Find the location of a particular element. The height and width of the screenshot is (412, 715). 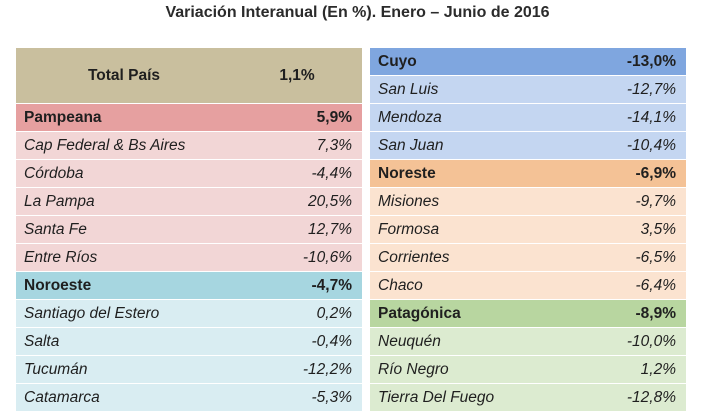

province-value: 0,2% is located at coordinates (334, 313).